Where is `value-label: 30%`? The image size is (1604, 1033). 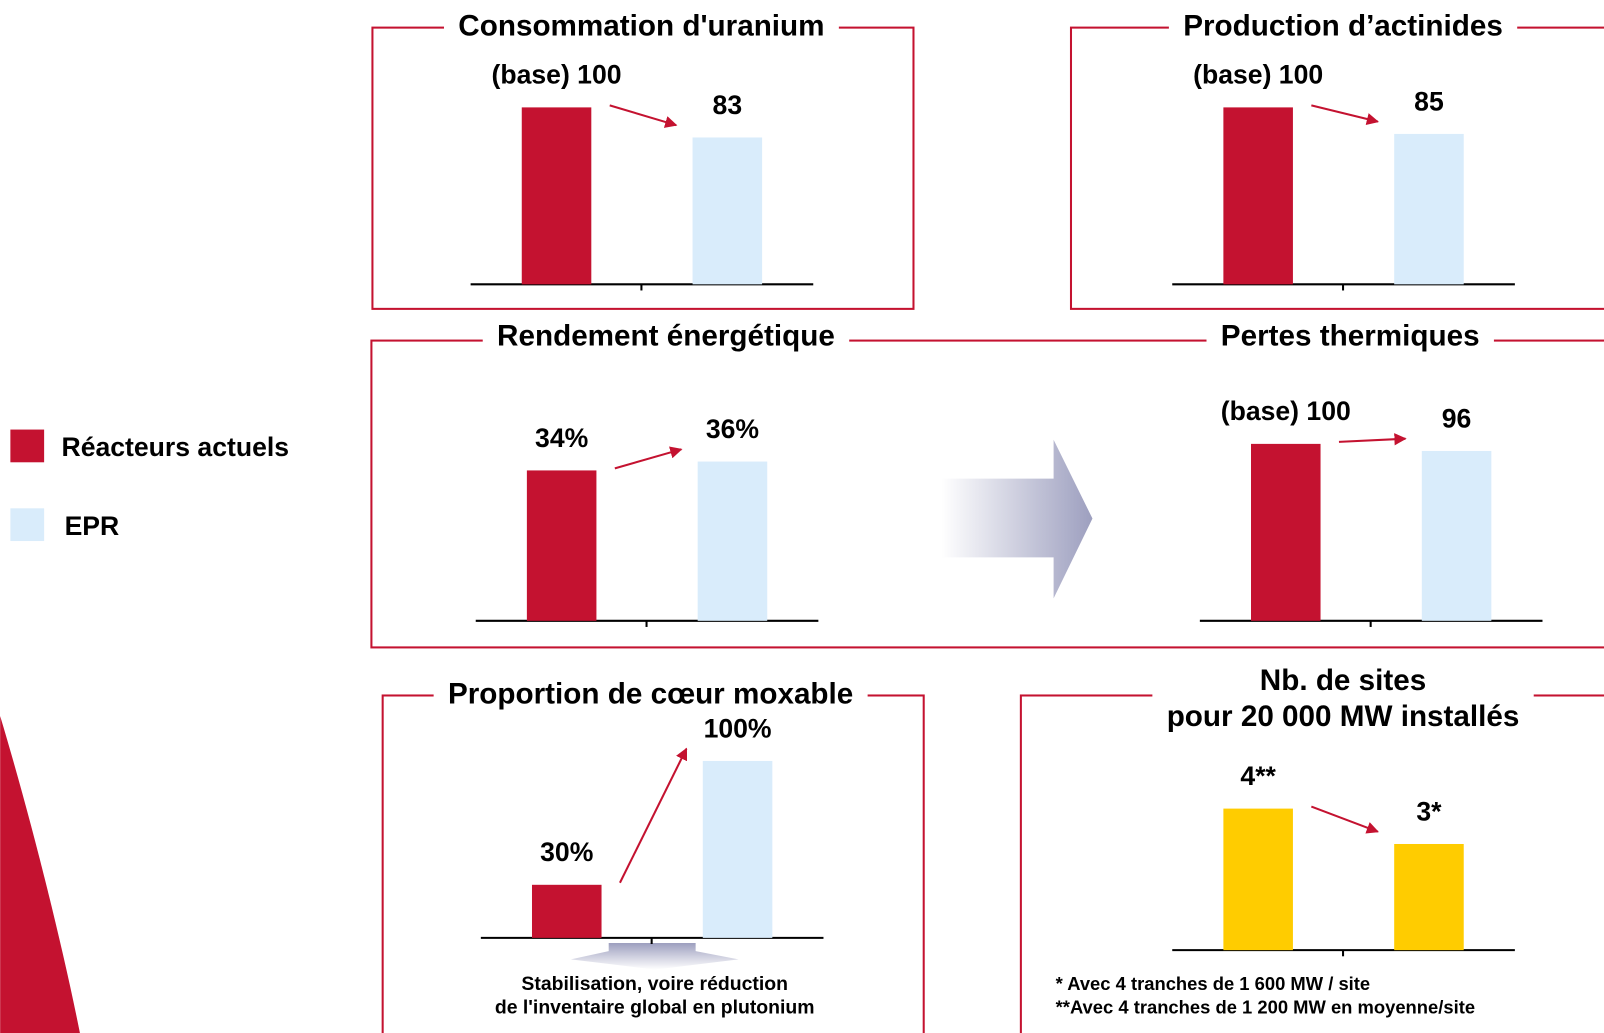 value-label: 30% is located at coordinates (566, 852).